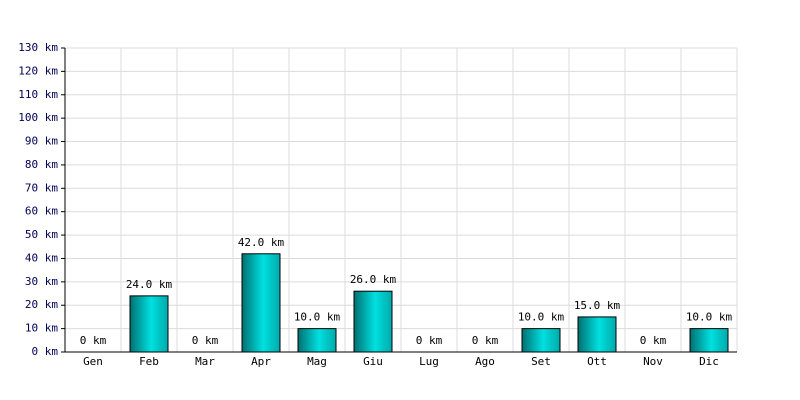 The width and height of the screenshot is (800, 400). What do you see at coordinates (541, 361) in the screenshot?
I see `x-tick-label: Set` at bounding box center [541, 361].